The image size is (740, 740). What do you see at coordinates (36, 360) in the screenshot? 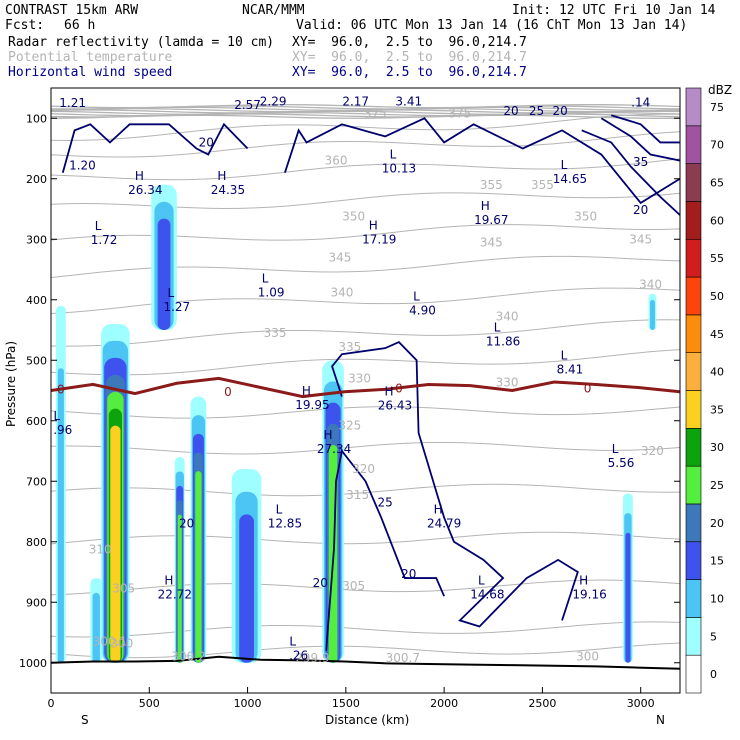
I see `y-tick-label: 500` at bounding box center [36, 360].